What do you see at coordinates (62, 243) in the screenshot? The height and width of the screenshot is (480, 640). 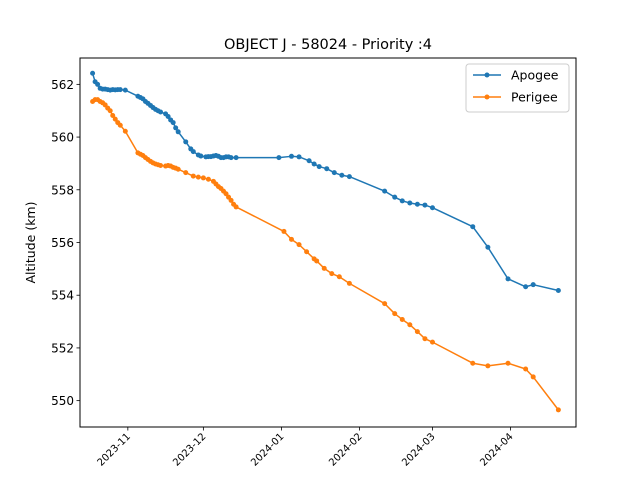 I see `y-tick-label: 556` at bounding box center [62, 243].